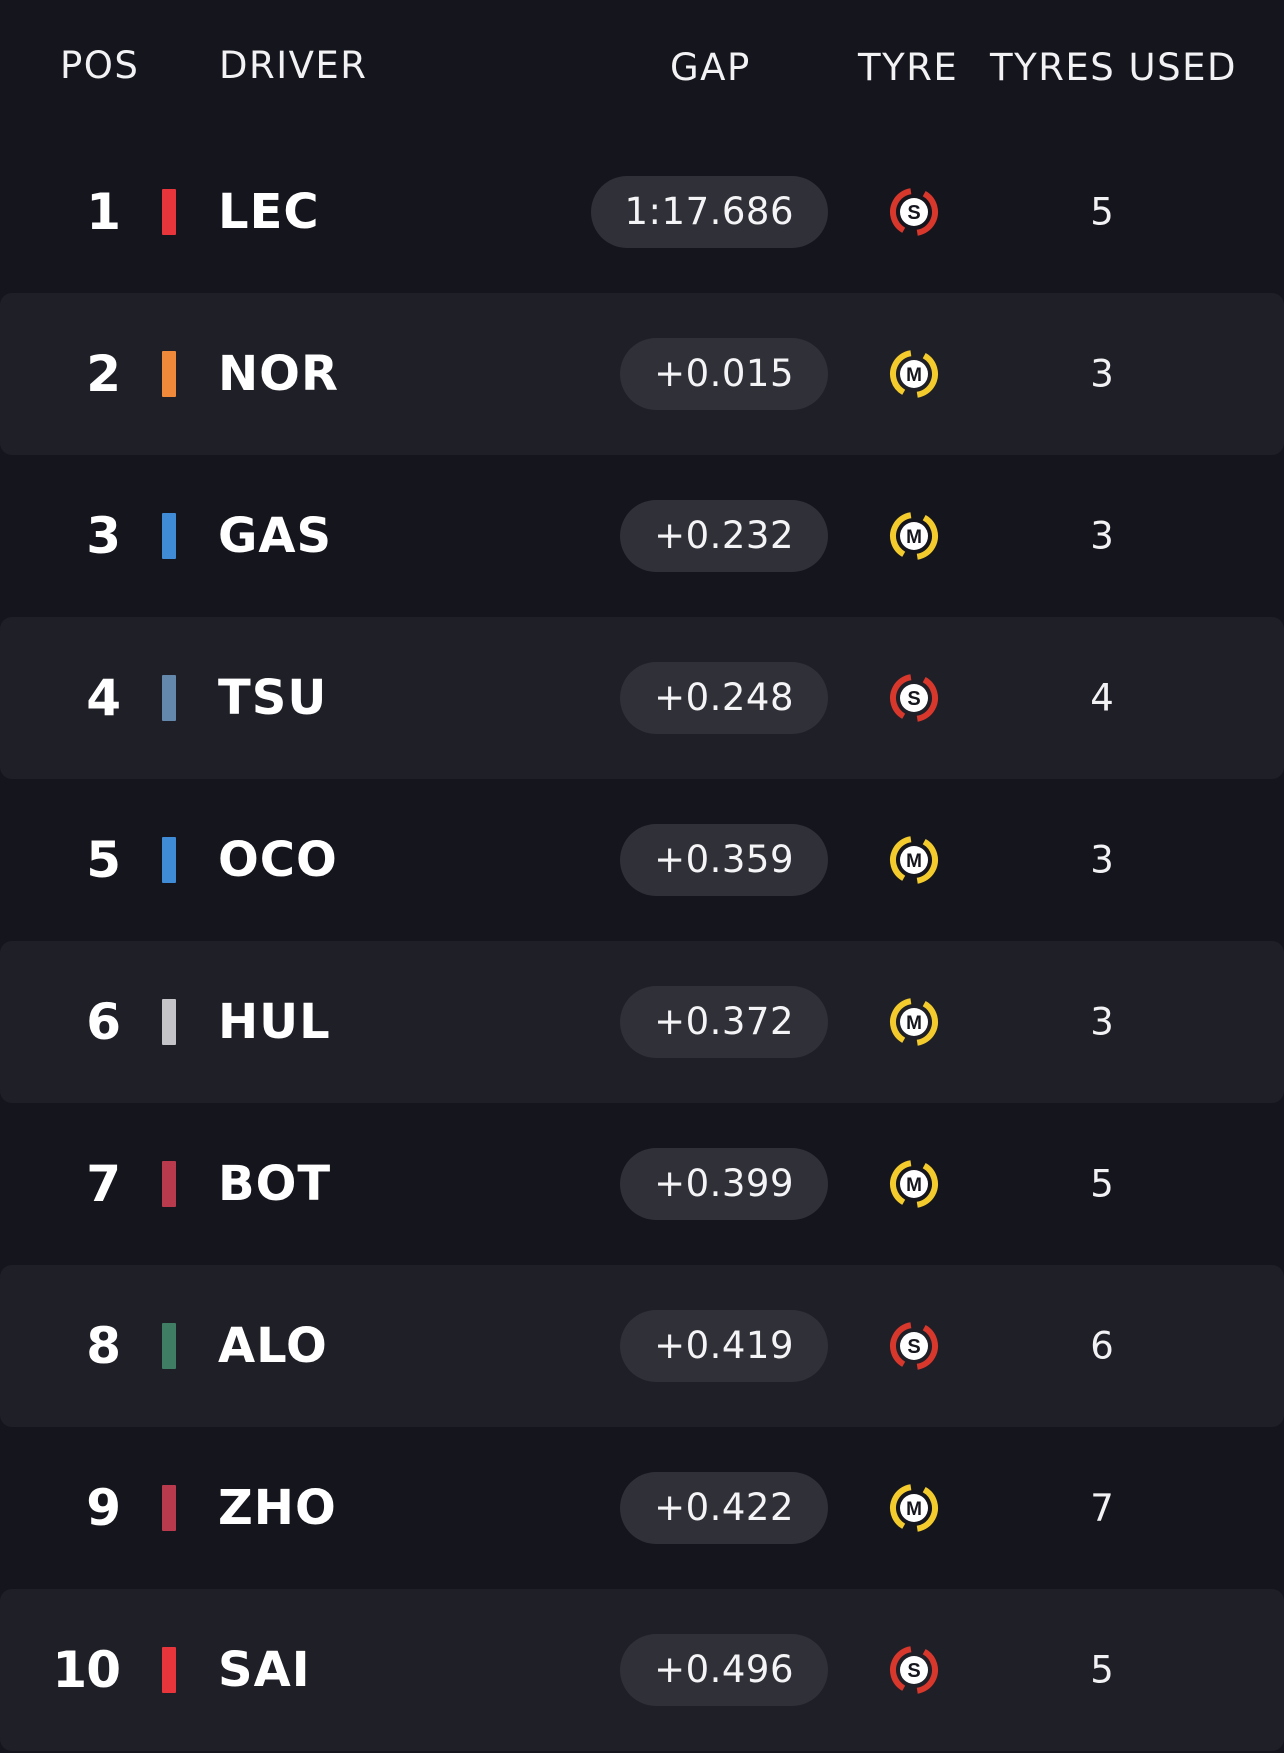 Image resolution: width=1284 pixels, height=1753 pixels. What do you see at coordinates (103, 1346) in the screenshot?
I see `position-number: 8` at bounding box center [103, 1346].